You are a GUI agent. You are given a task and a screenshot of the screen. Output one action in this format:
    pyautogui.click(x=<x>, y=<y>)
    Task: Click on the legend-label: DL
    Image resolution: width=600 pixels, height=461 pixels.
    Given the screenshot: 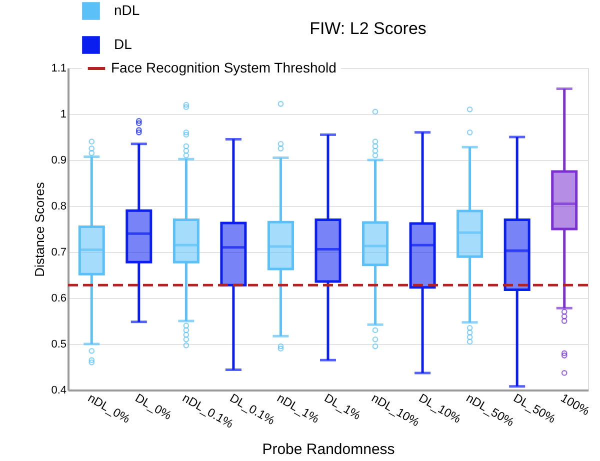 What is the action you would take?
    pyautogui.click(x=123, y=44)
    